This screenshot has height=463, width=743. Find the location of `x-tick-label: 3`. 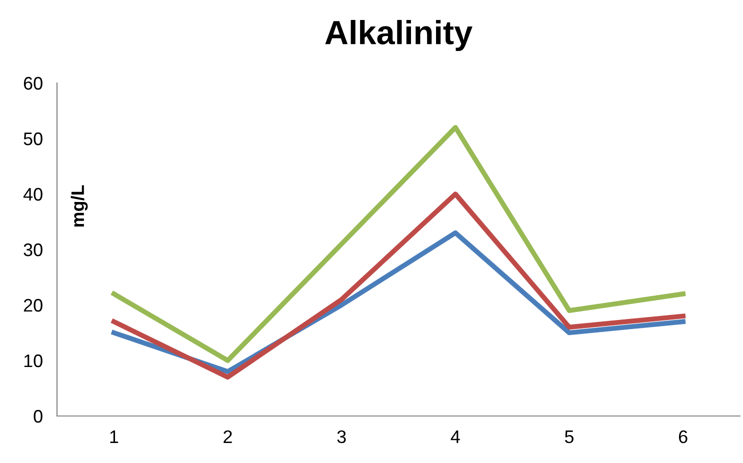

x-tick-label: 3 is located at coordinates (341, 437).